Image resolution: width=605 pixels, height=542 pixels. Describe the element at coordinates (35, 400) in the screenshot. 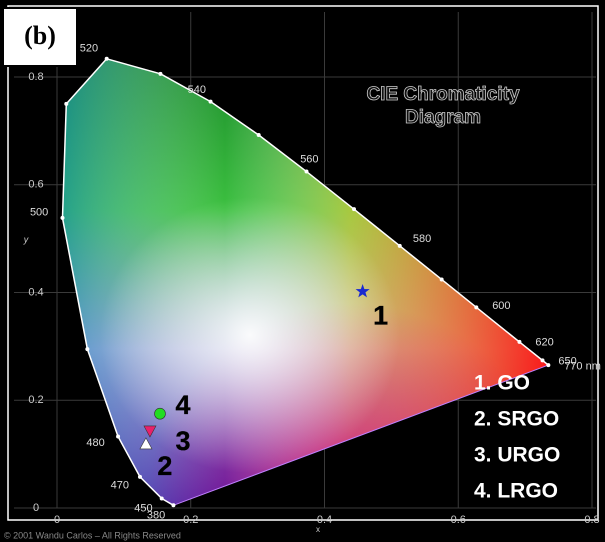

I see `y-tick-label: 0.2` at that location.